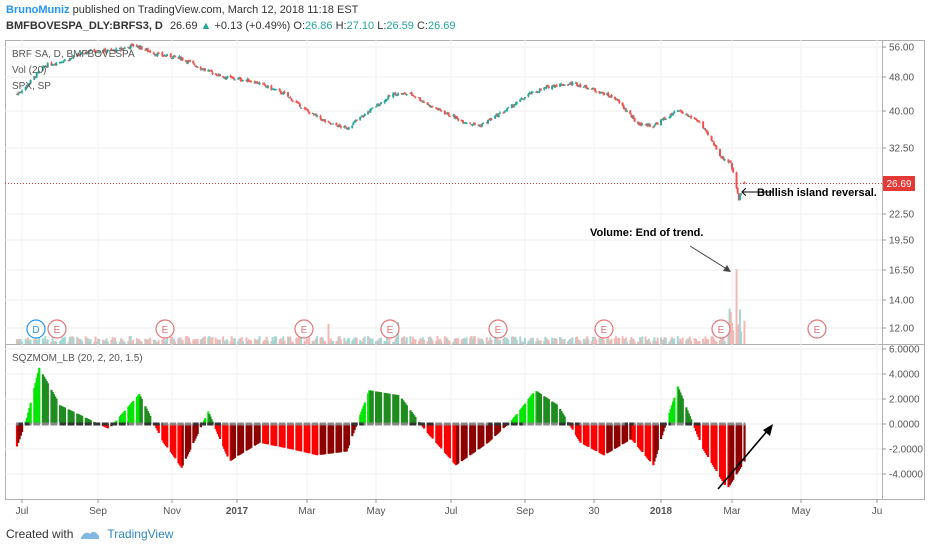 This screenshot has width=932, height=550. Describe the element at coordinates (98, 511) in the screenshot. I see `time-tick-label: Sep` at that location.